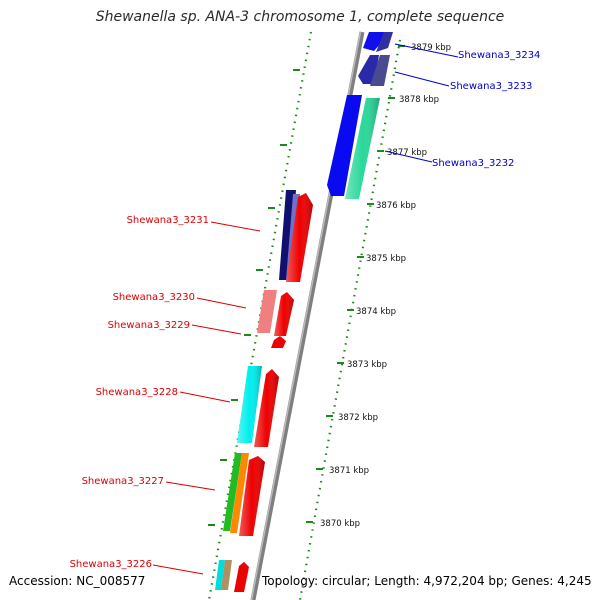  I want to click on gene-shewana3-3226-a, so click(220, 575).